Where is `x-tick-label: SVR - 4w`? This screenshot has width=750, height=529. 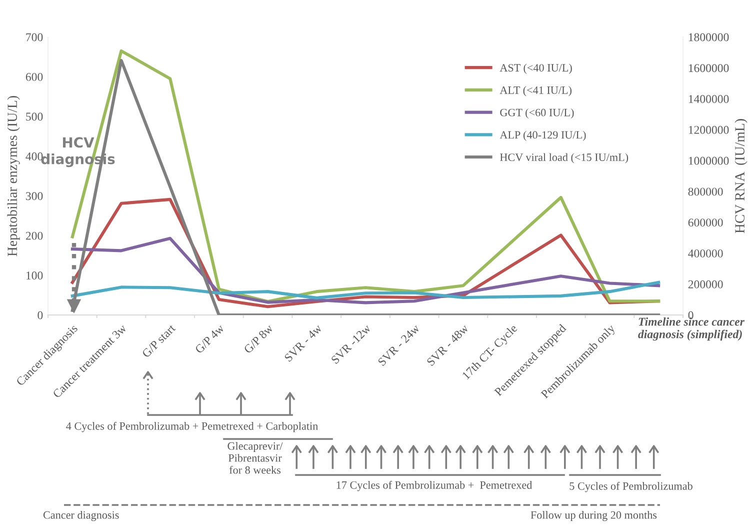
x-tick-label: SVR - 4w is located at coordinates (303, 343).